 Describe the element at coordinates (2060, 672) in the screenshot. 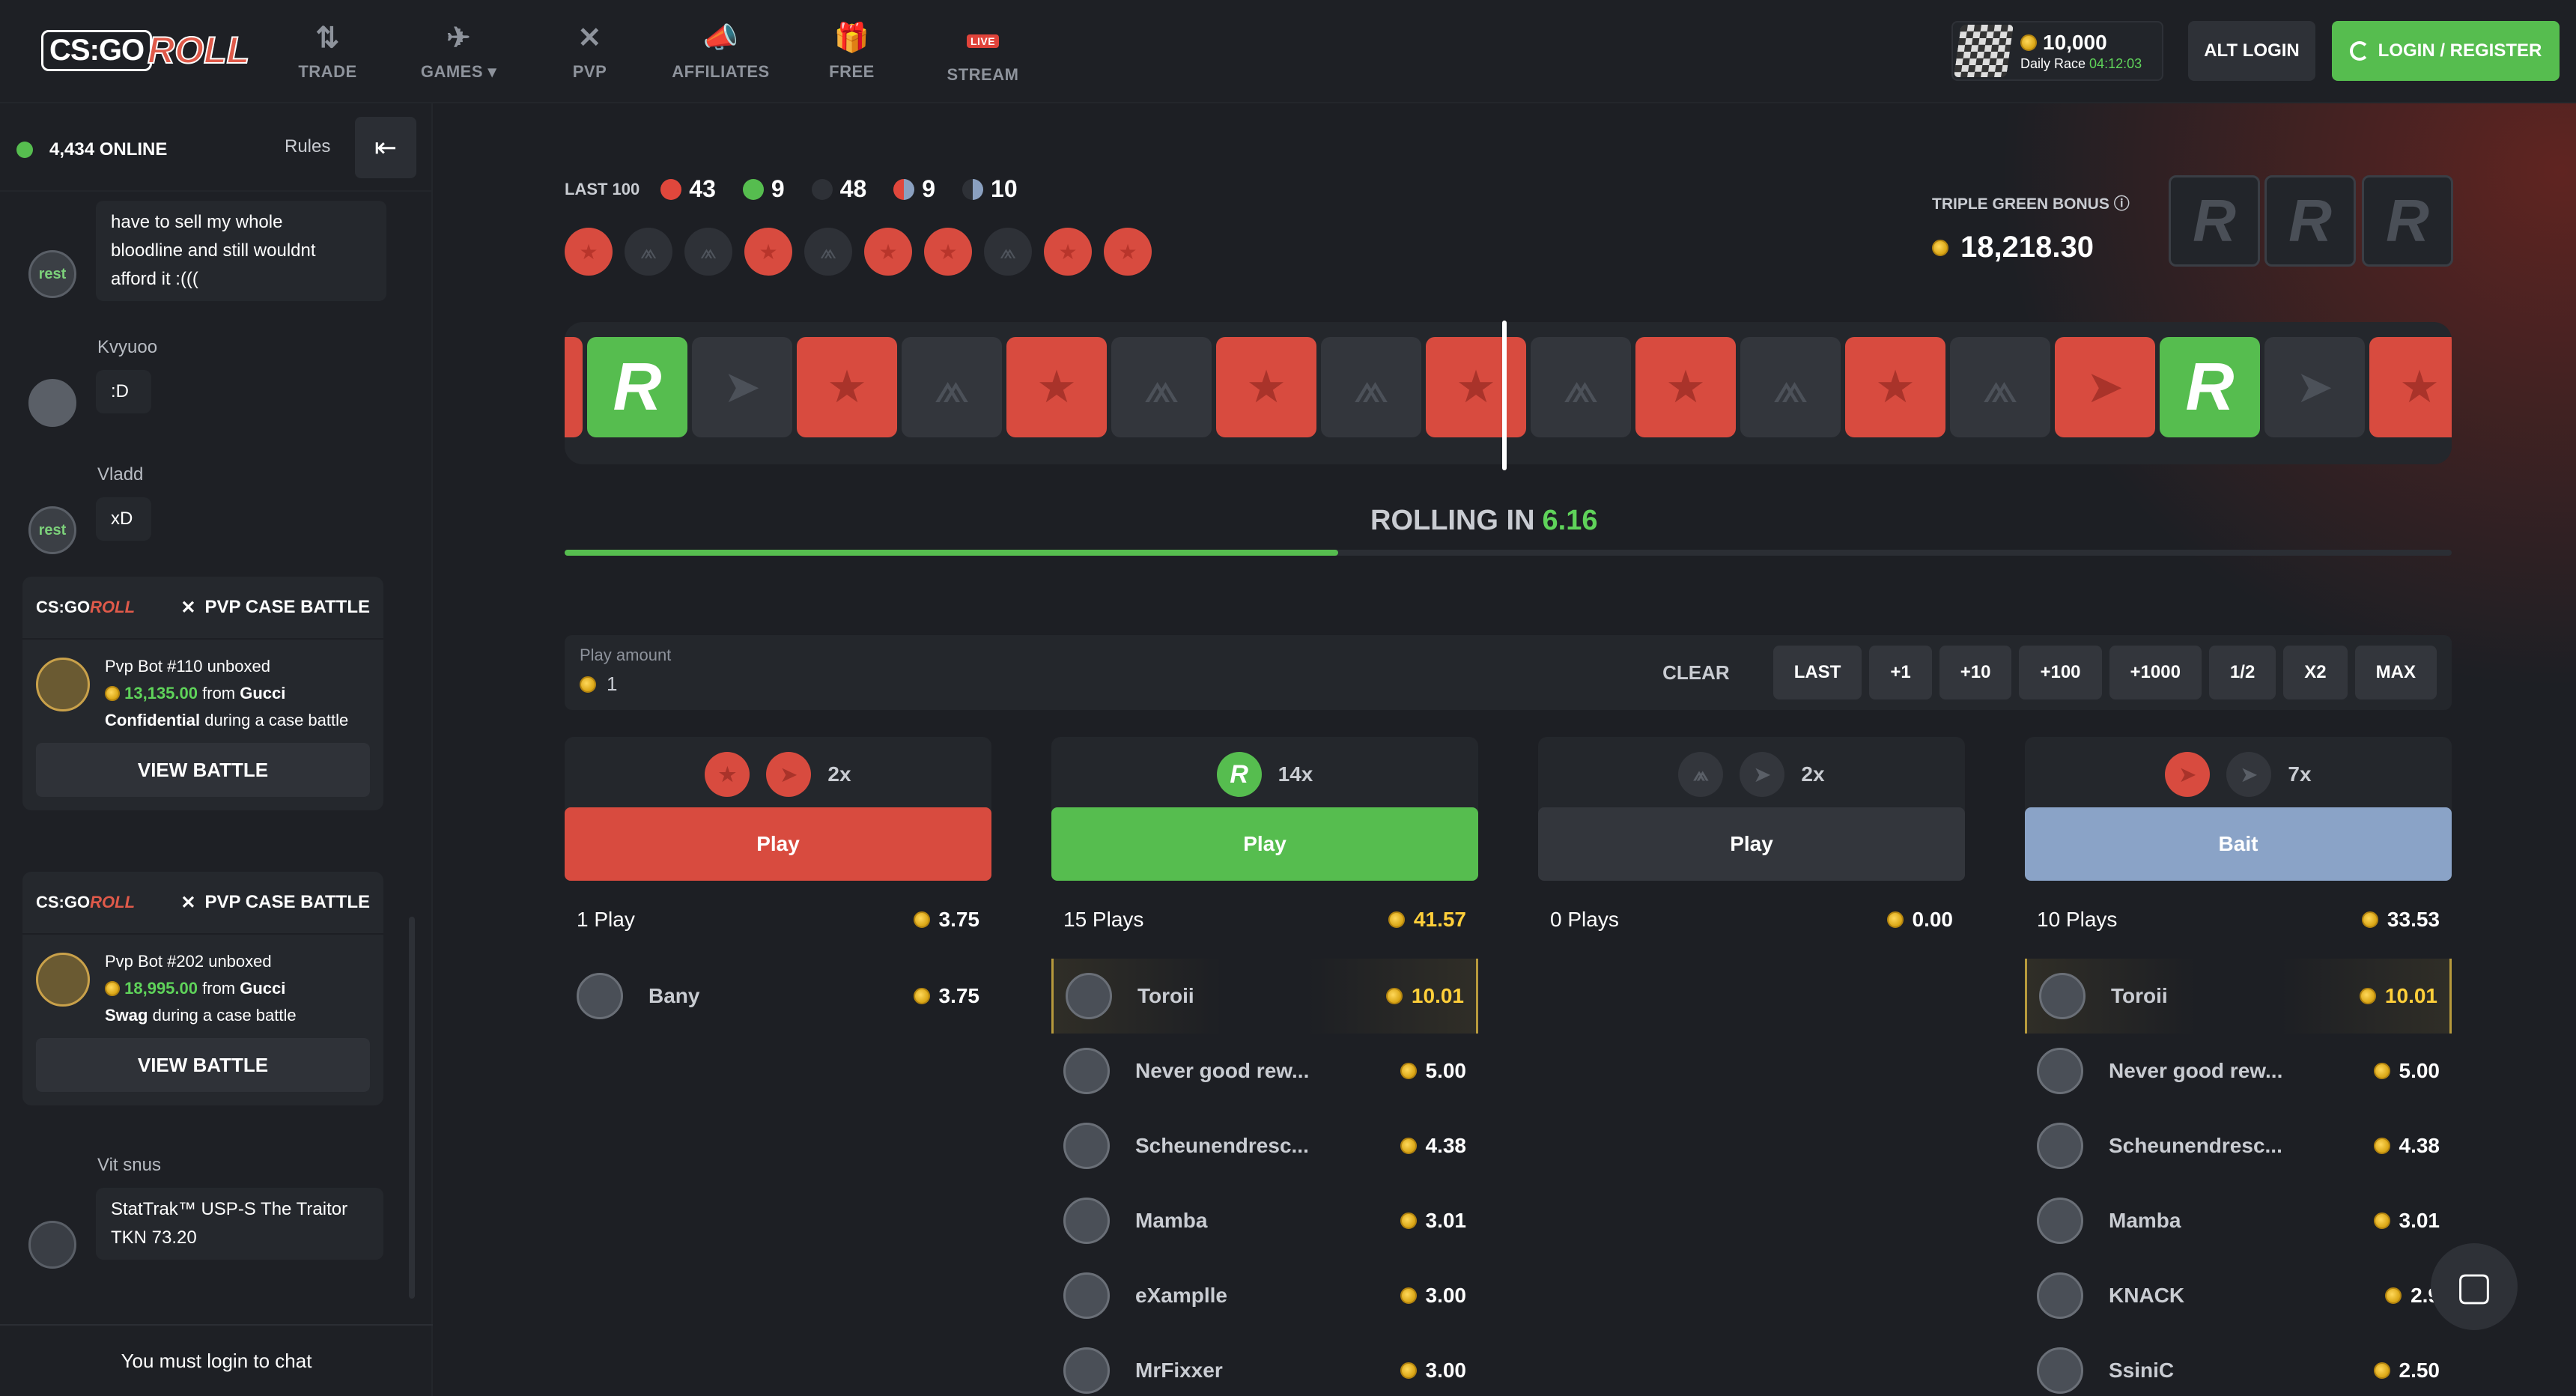

I see `plus-100-button: +100` at that location.